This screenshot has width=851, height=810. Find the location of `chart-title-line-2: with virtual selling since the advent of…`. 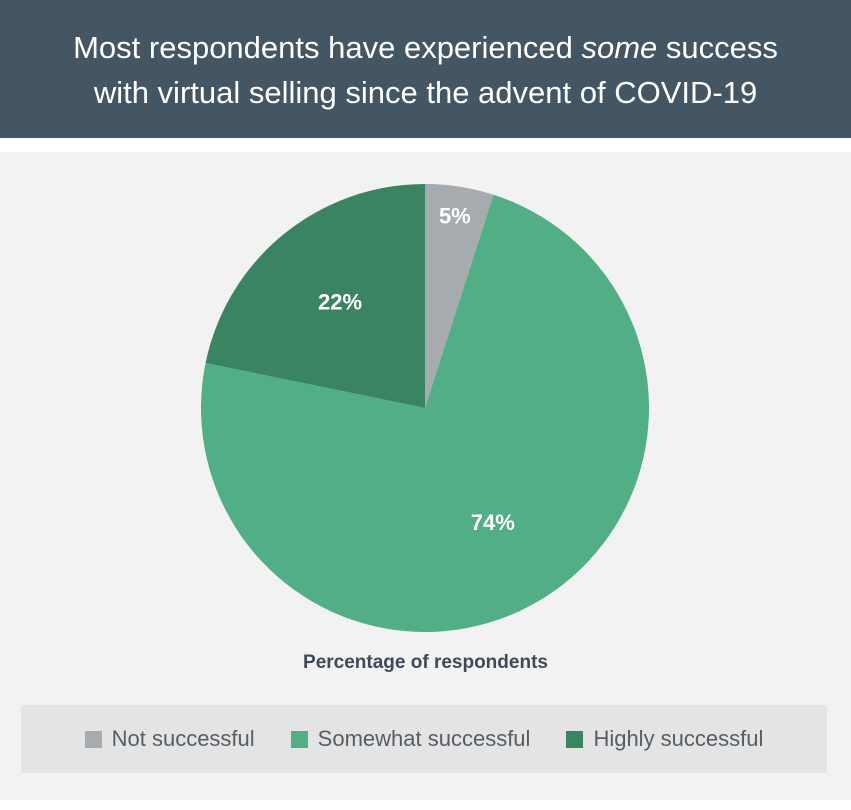

chart-title-line-2: with virtual selling since the advent of… is located at coordinates (425, 92).